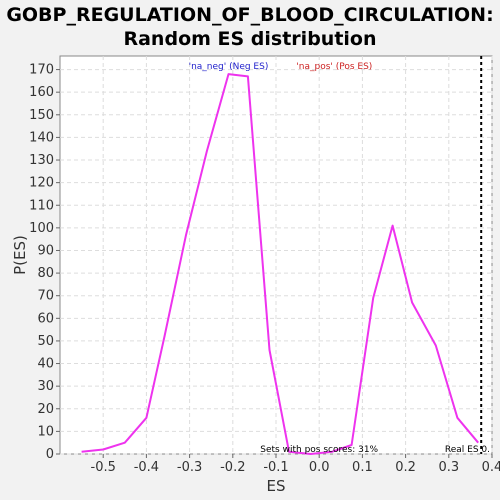 This screenshot has width=500, height=500. What do you see at coordinates (229, 67) in the screenshot?
I see `neg-es-label: 'na_neg' (Neg ES)` at bounding box center [229, 67].